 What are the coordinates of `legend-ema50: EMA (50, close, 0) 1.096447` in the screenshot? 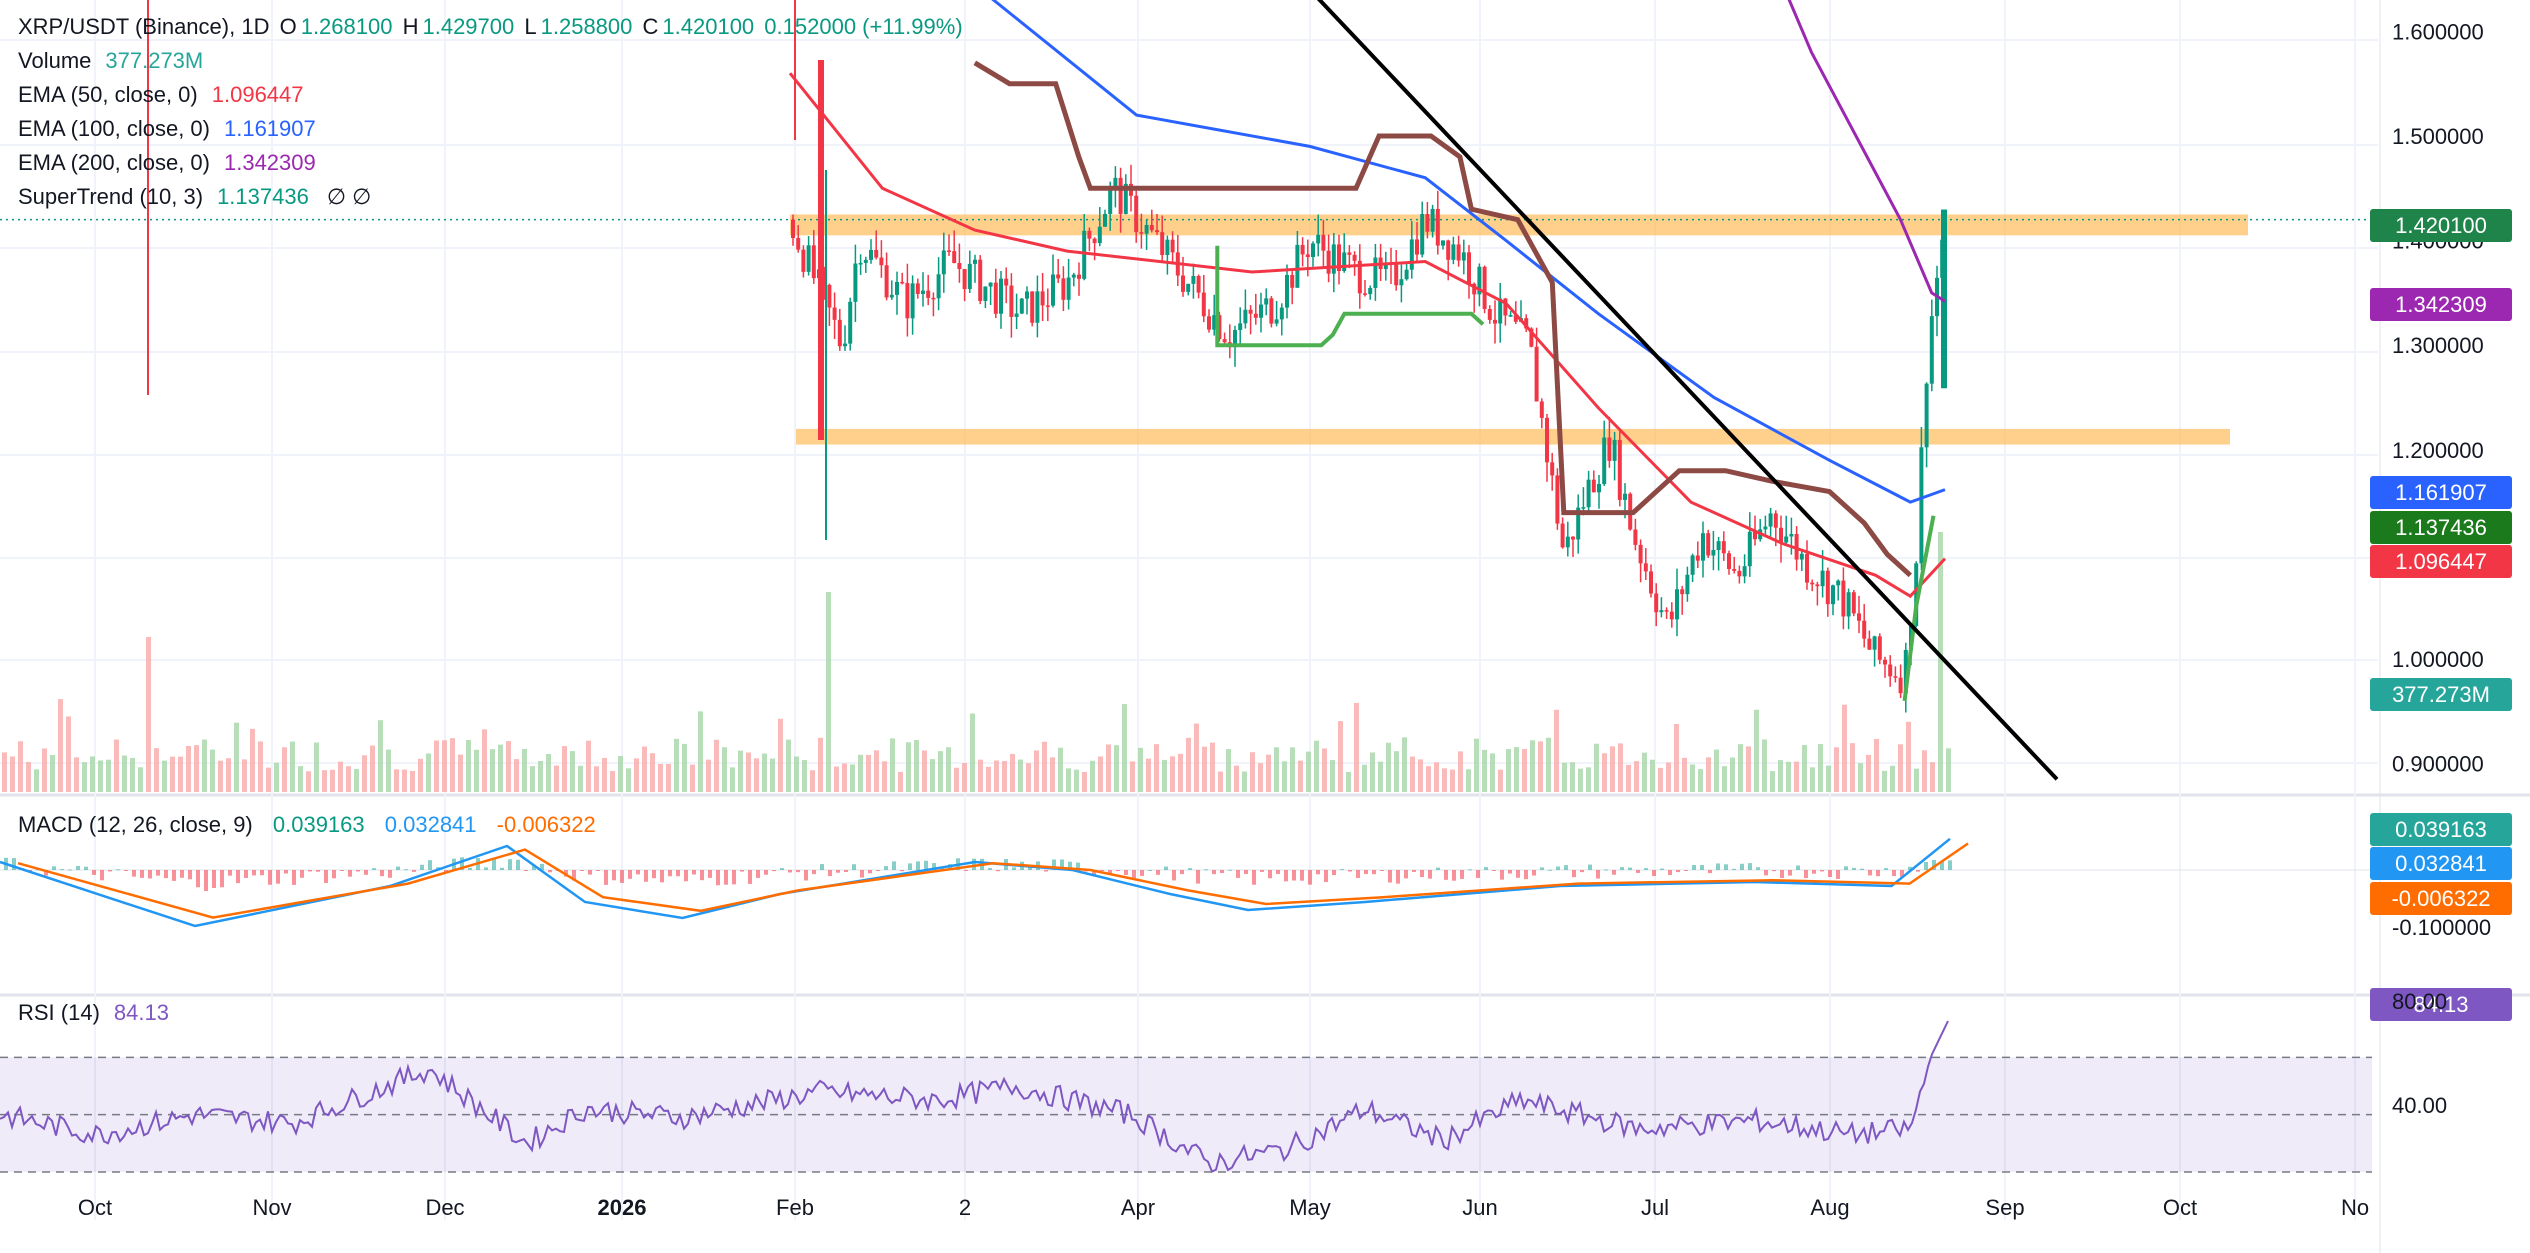 It's located at (163, 95).